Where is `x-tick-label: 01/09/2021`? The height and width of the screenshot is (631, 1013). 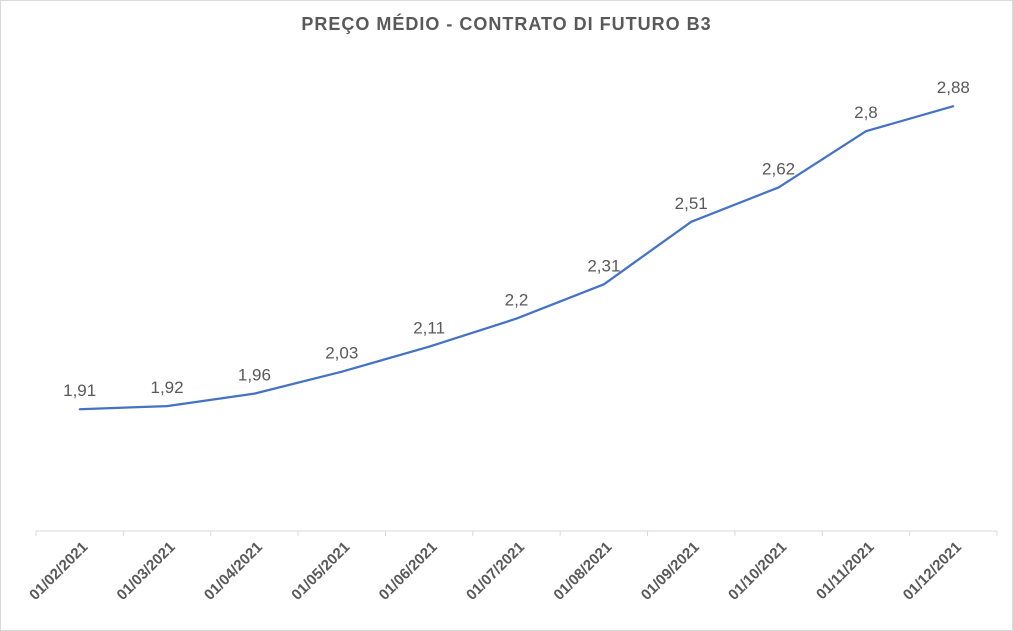 x-tick-label: 01/09/2021 is located at coordinates (670, 571).